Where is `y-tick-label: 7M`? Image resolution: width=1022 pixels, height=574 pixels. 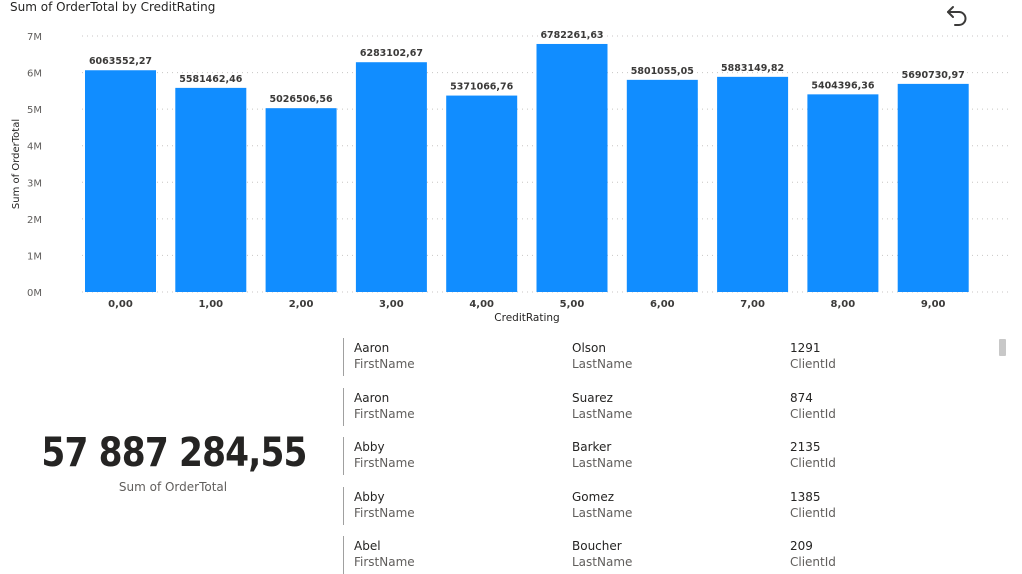 y-tick-label: 7M is located at coordinates (34, 37).